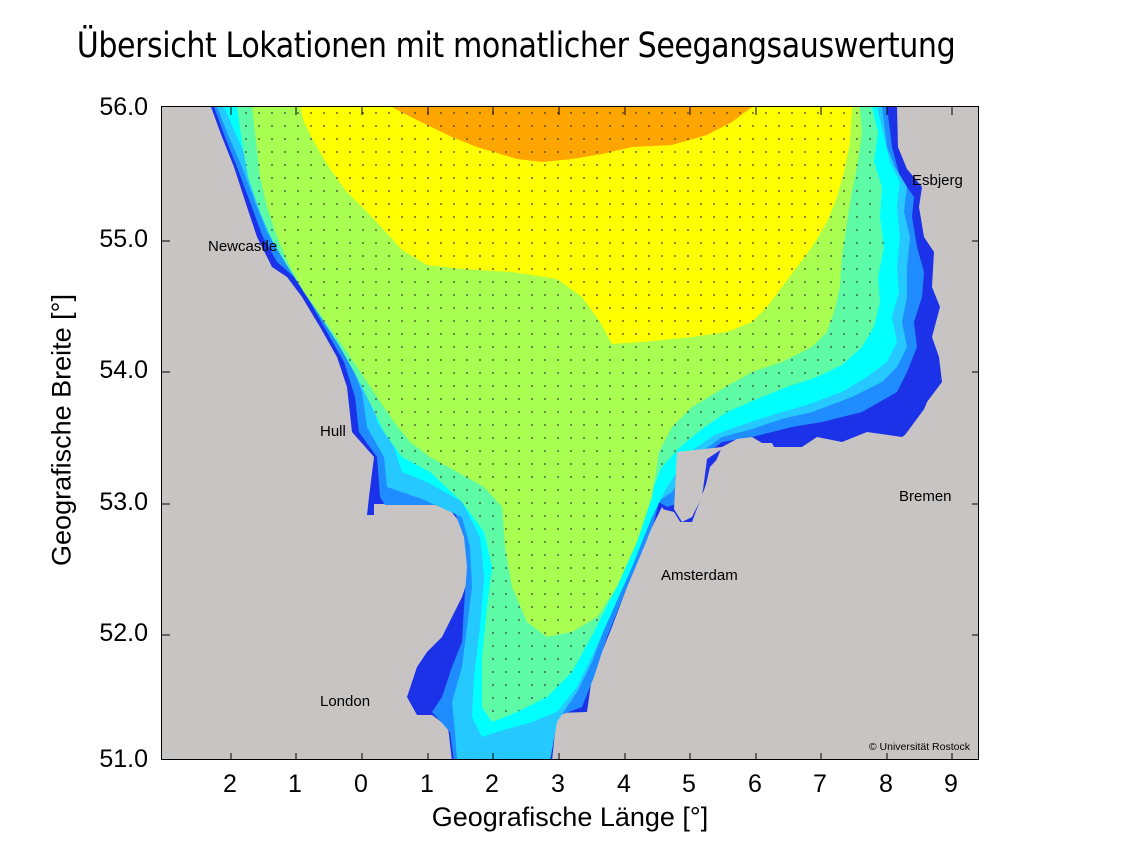  Describe the element at coordinates (919, 747) in the screenshot. I see `copyright-notice: © Universität Rostock` at that location.